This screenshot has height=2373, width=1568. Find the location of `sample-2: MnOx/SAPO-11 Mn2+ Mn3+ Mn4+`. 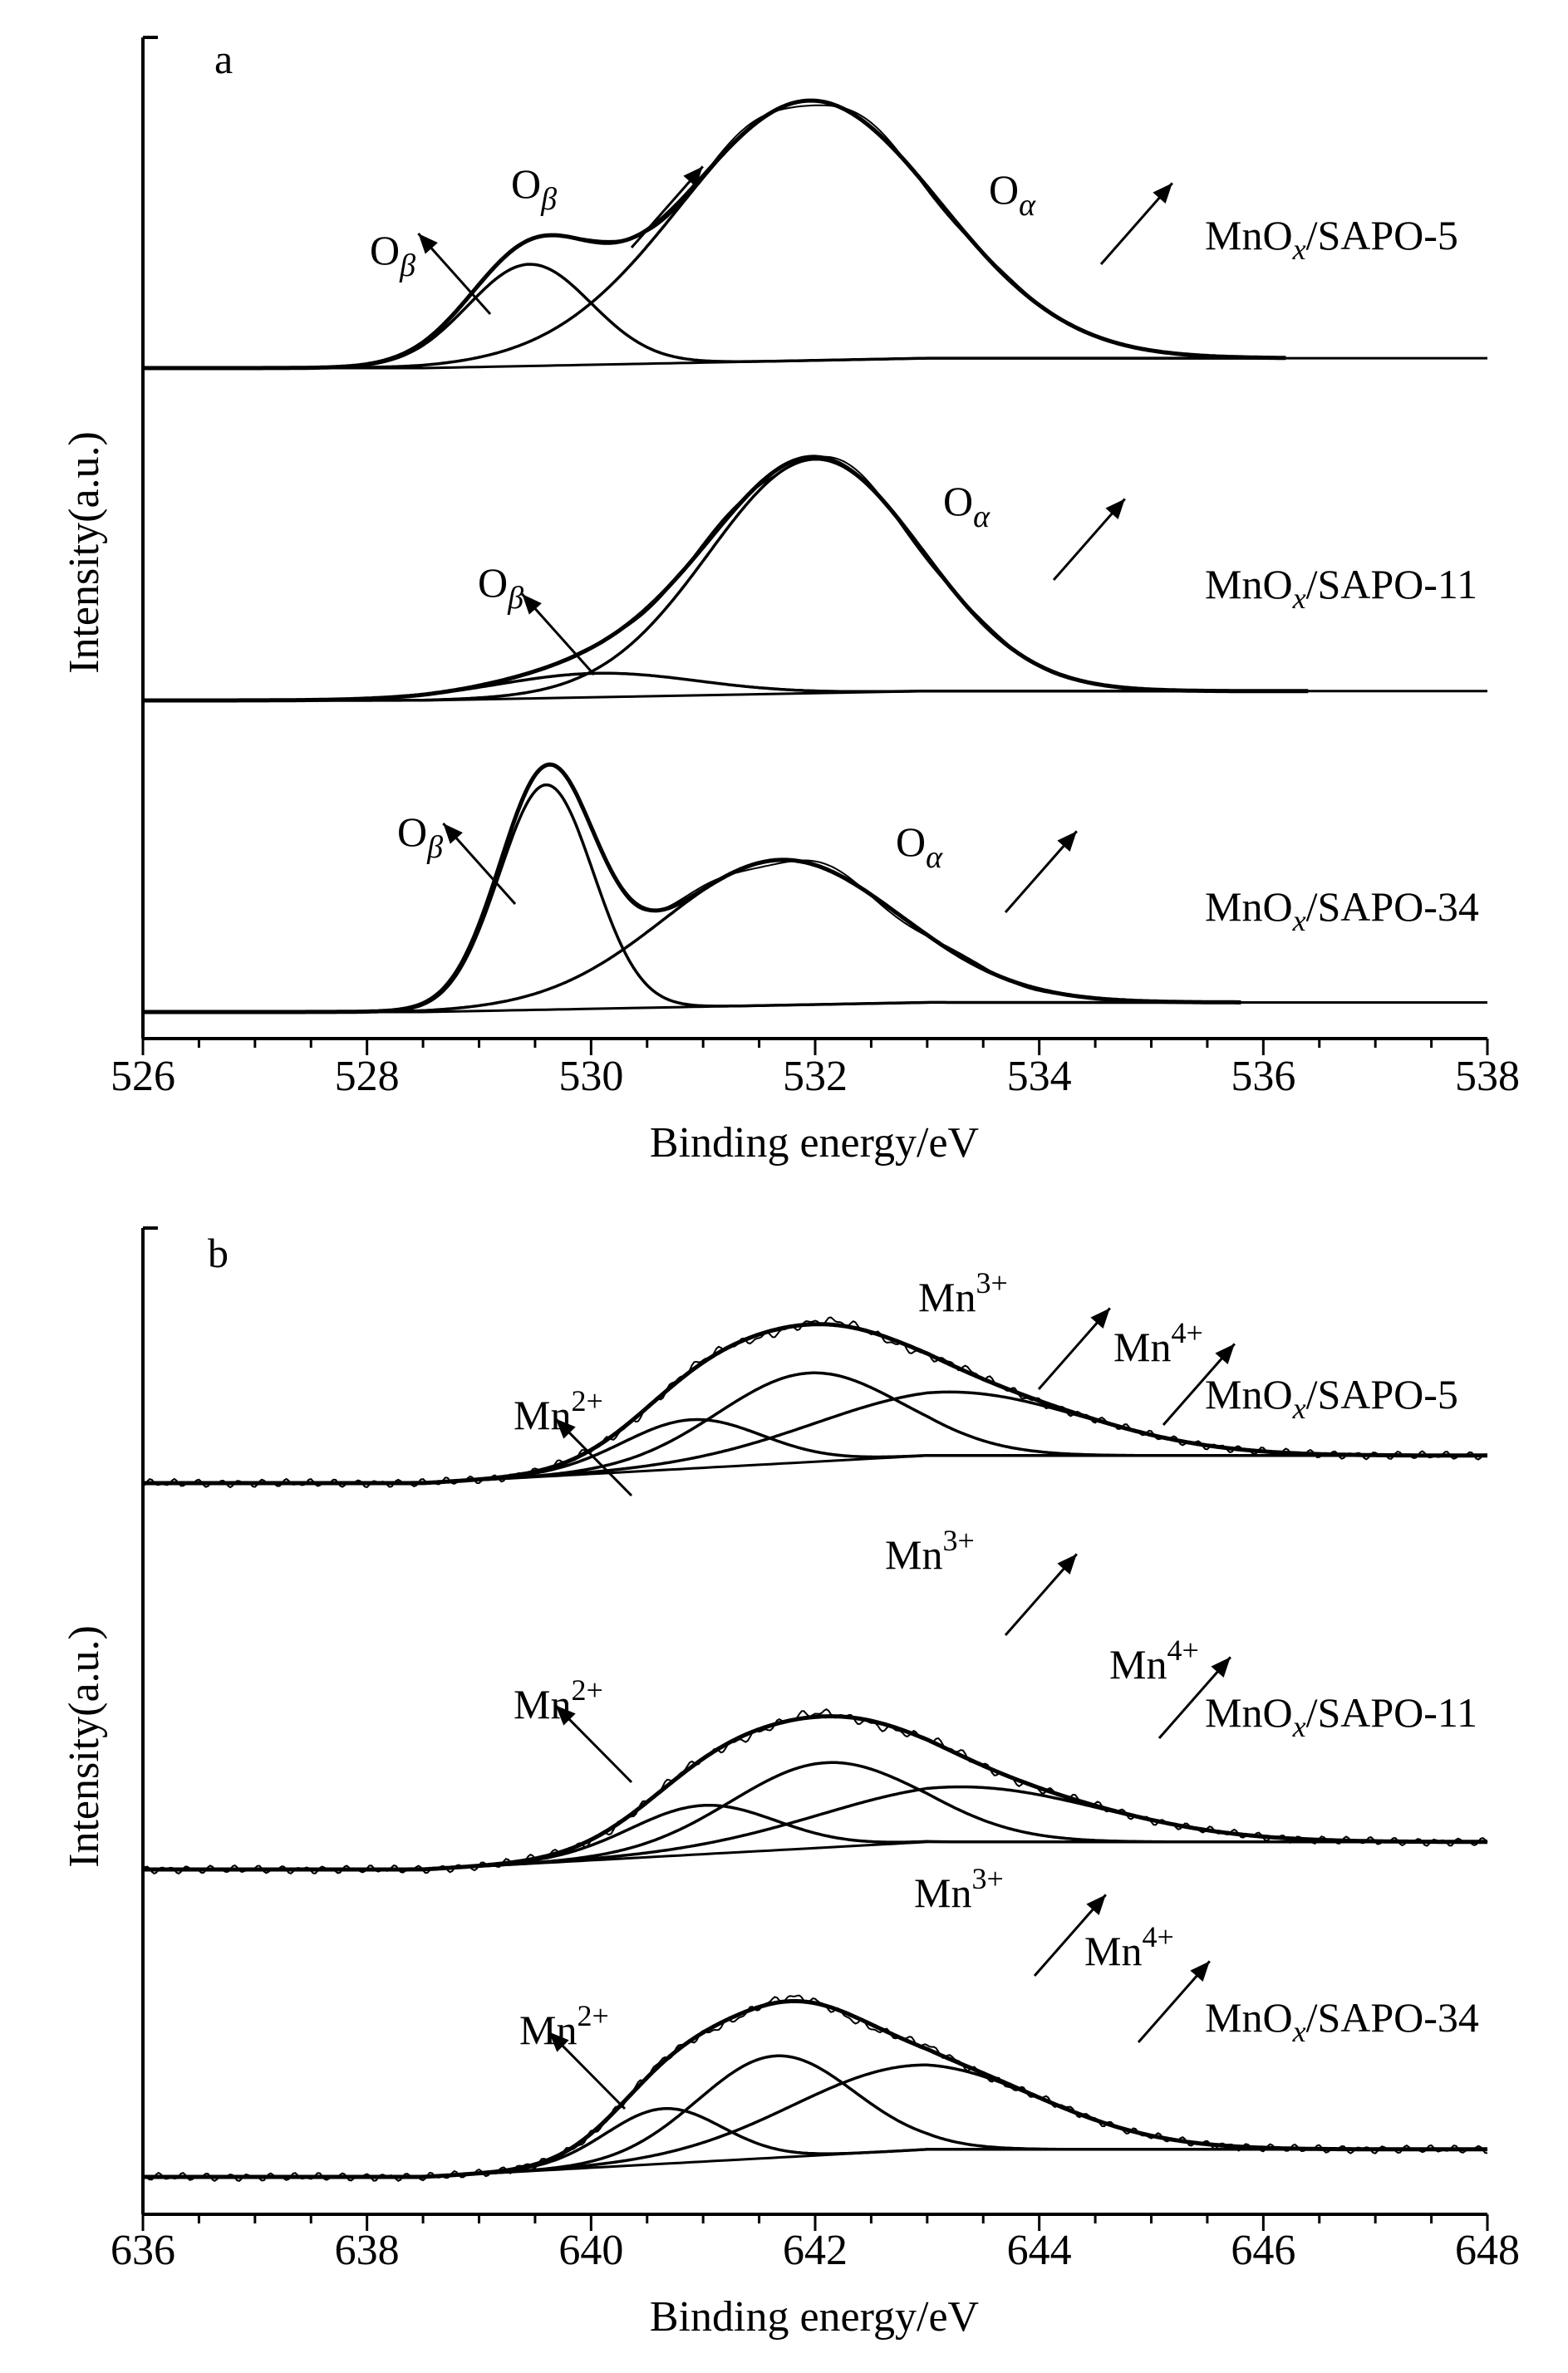

sample-2: MnOx/SAPO-11 Mn2+ Mn3+ Mn4+ is located at coordinates (815, 1700).